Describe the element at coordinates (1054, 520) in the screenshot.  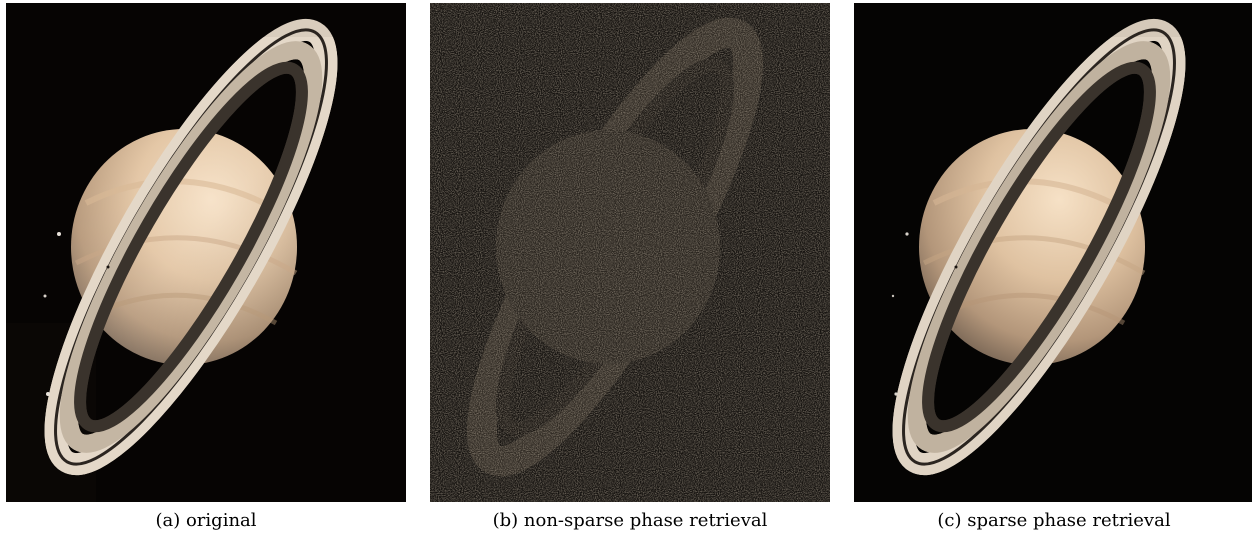
I see `caption-sparse-phase-retrieval: (c) sparse phase retrieval` at that location.